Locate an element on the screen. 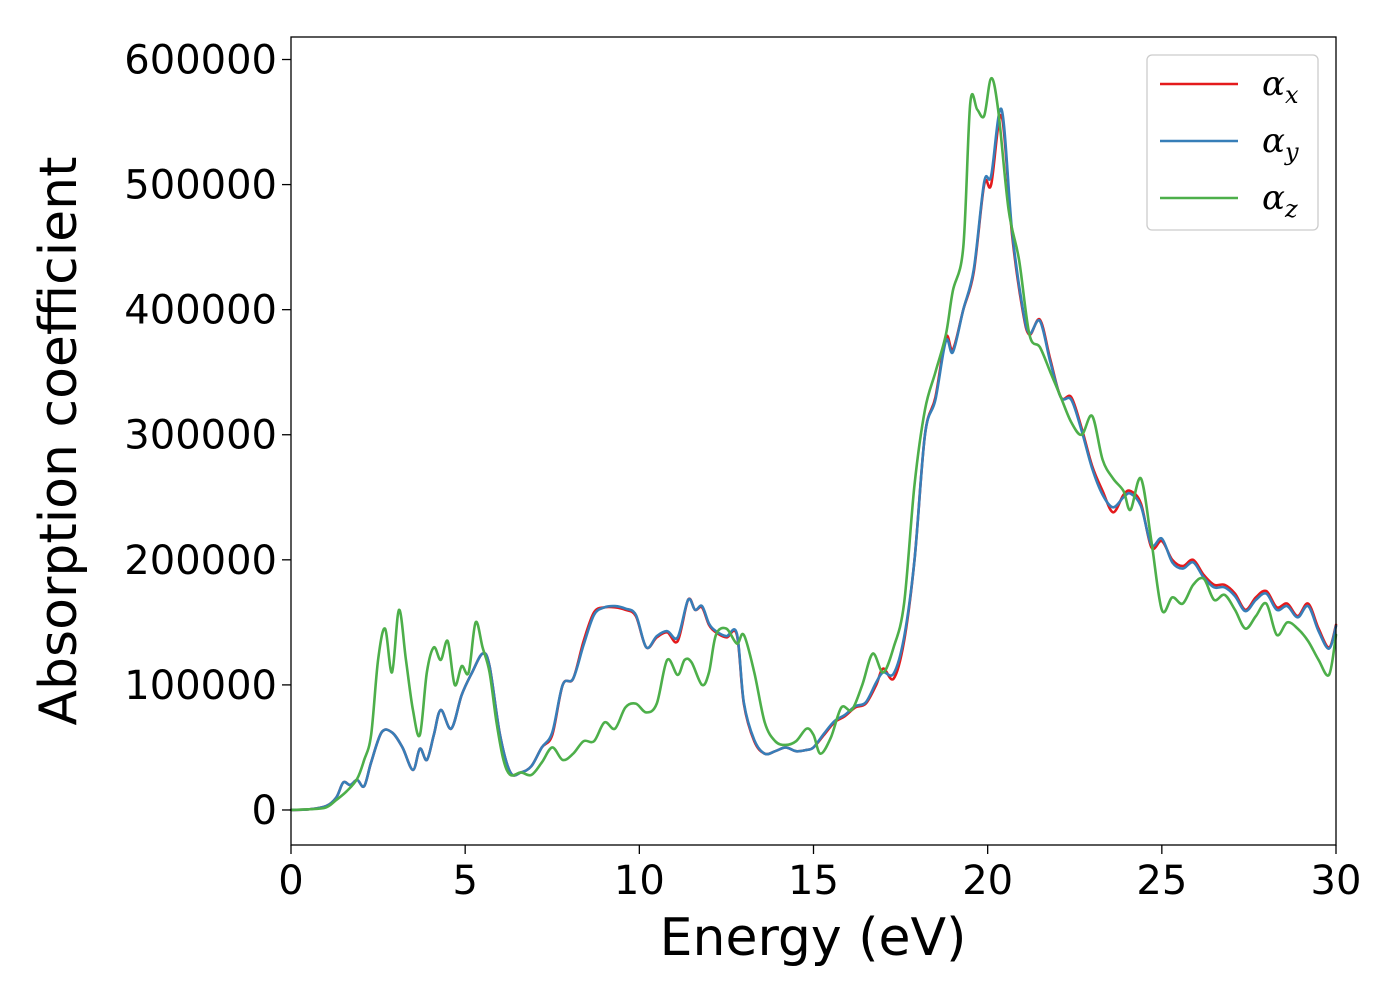 This screenshot has height=1000, width=1400. legend-box is located at coordinates (1232, 142).